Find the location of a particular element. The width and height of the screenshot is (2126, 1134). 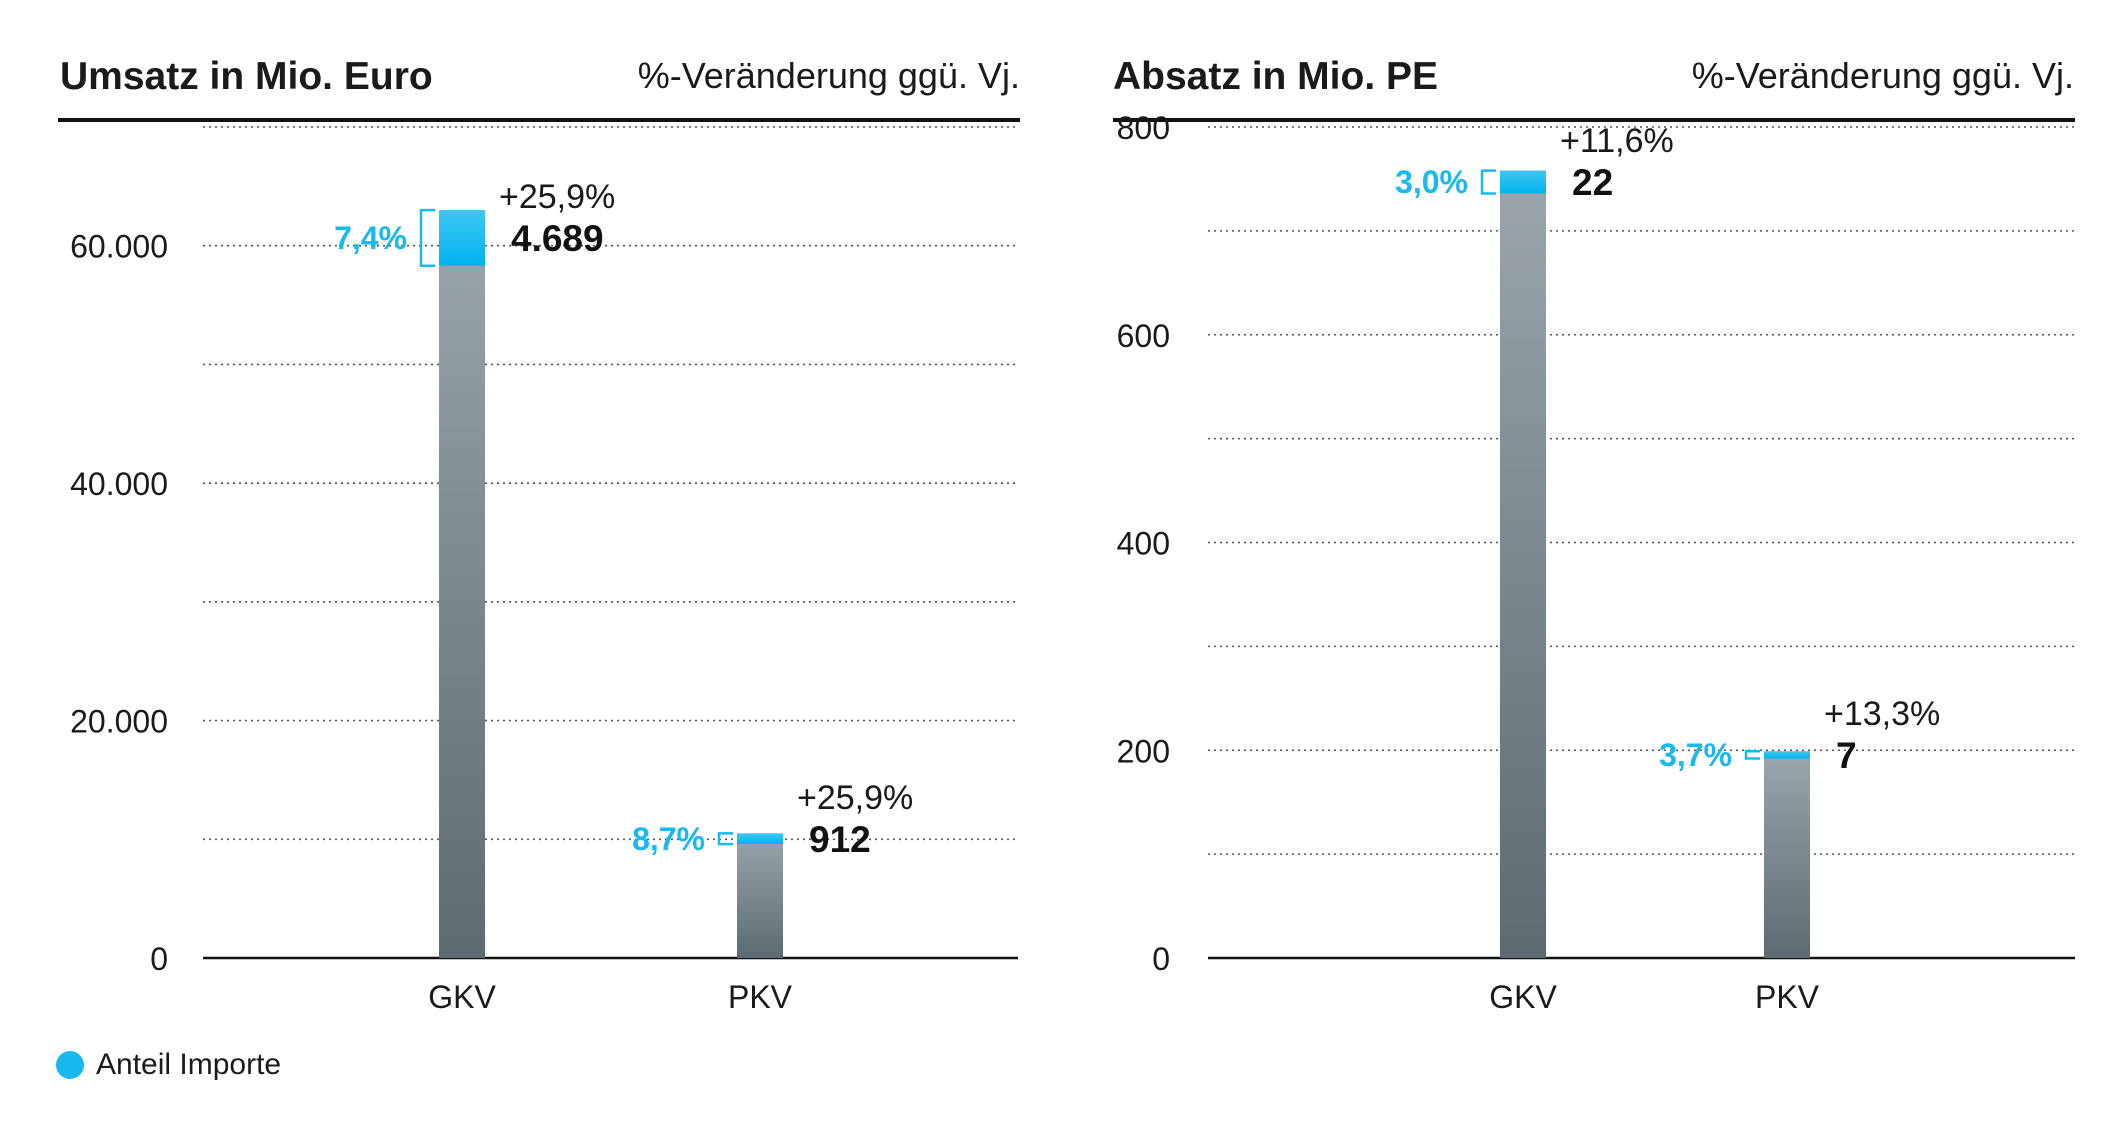

import-value-label: 22 is located at coordinates (1592, 182).